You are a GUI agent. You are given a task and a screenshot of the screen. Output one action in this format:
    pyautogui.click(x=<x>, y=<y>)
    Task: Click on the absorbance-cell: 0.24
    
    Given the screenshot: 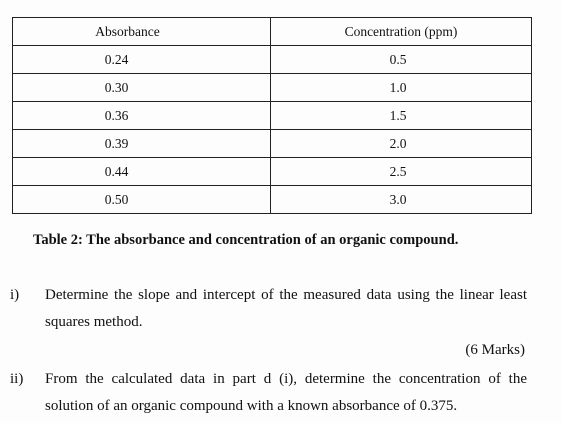 What is the action you would take?
    pyautogui.click(x=141, y=59)
    